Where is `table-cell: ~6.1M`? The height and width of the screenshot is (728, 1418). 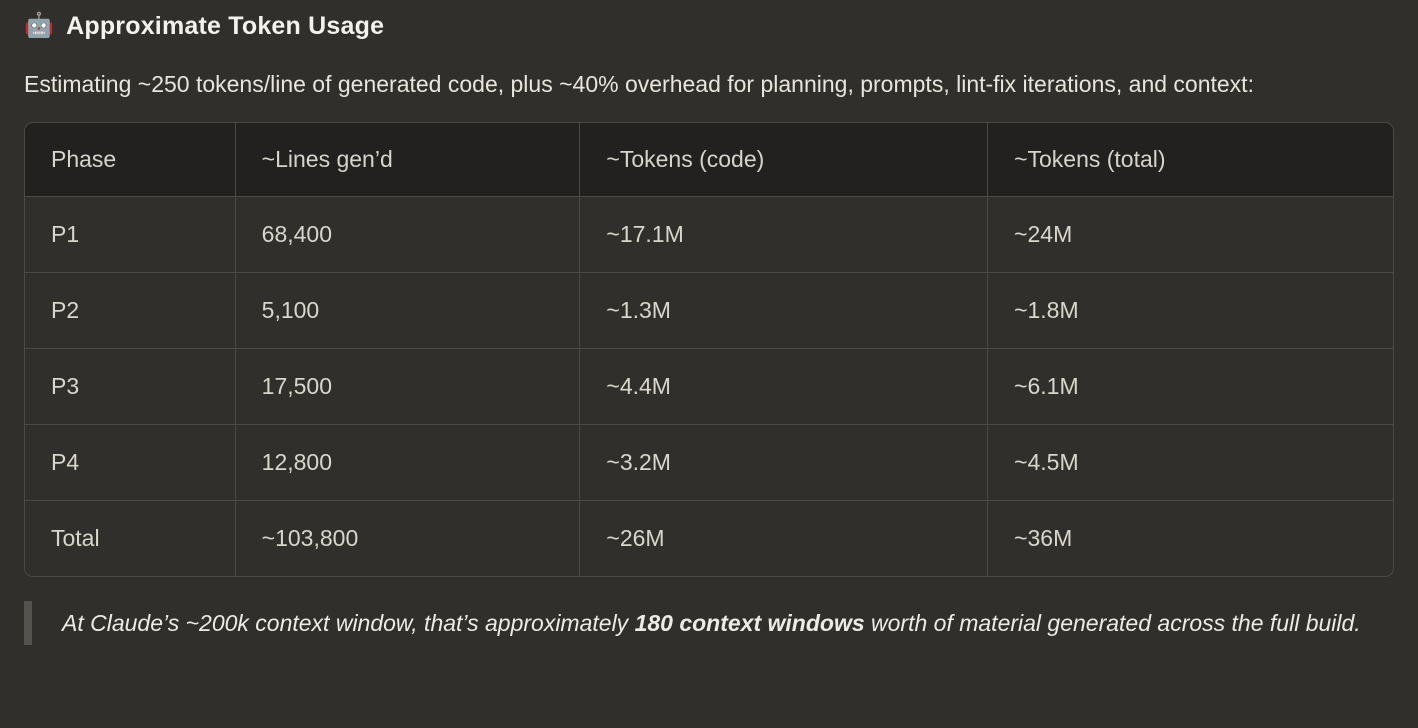 table-cell: ~6.1M is located at coordinates (1190, 387).